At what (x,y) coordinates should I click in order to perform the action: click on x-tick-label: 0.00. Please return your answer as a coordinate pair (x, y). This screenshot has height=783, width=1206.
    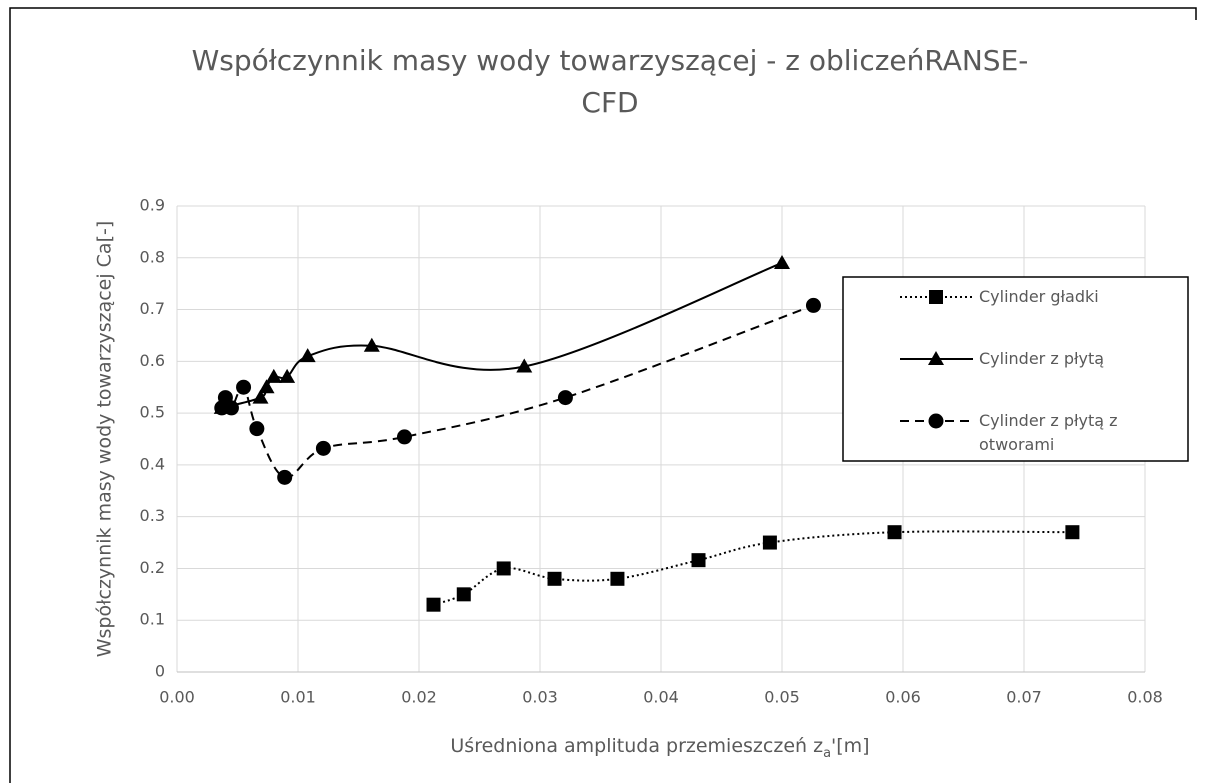
    Looking at the image, I should click on (177, 697).